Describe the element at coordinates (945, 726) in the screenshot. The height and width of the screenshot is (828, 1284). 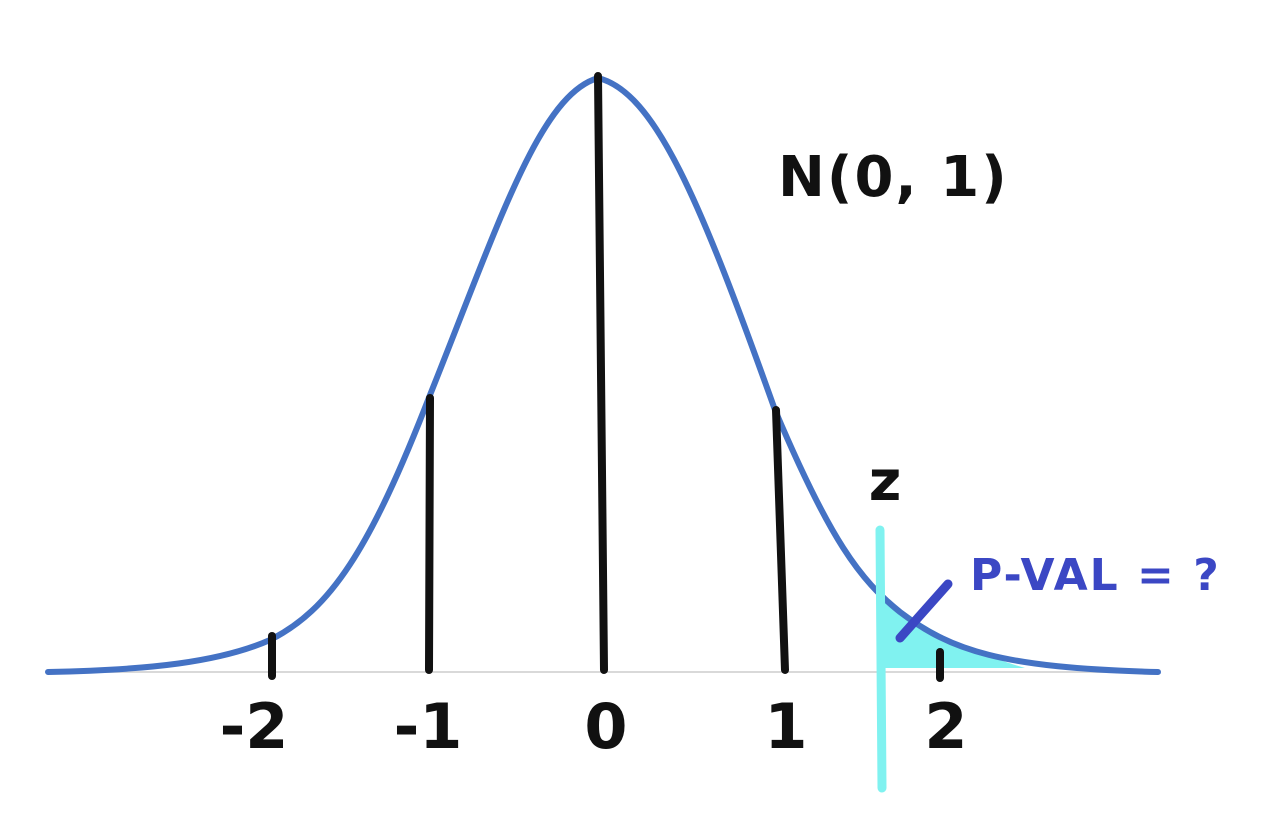
I see `tick-label-plus-2: 2` at that location.